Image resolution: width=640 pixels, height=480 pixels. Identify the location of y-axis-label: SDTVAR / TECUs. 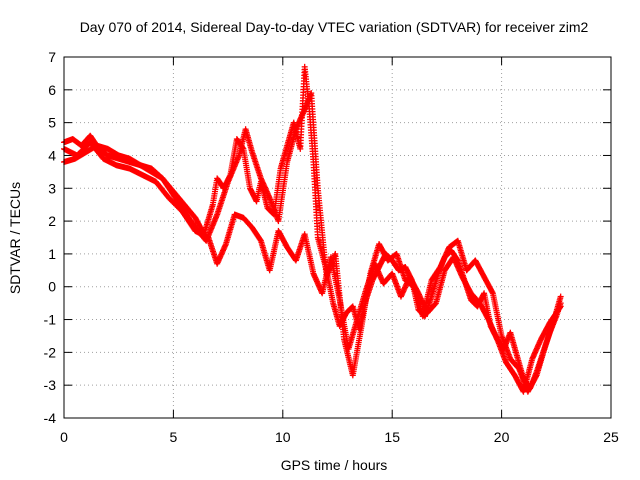
(15, 238).